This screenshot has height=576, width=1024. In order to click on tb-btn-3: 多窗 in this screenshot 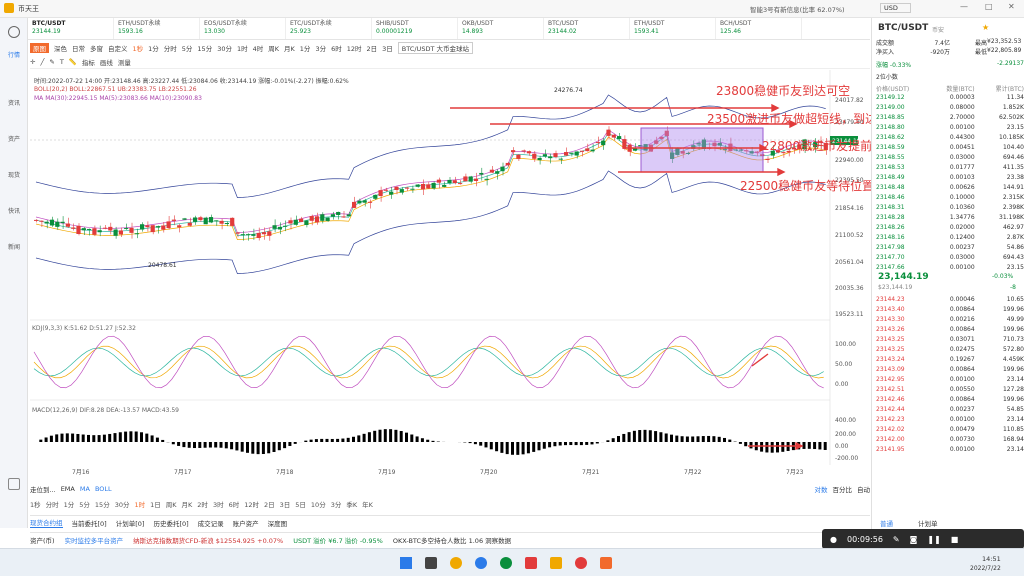, I will do `click(96, 49)`.